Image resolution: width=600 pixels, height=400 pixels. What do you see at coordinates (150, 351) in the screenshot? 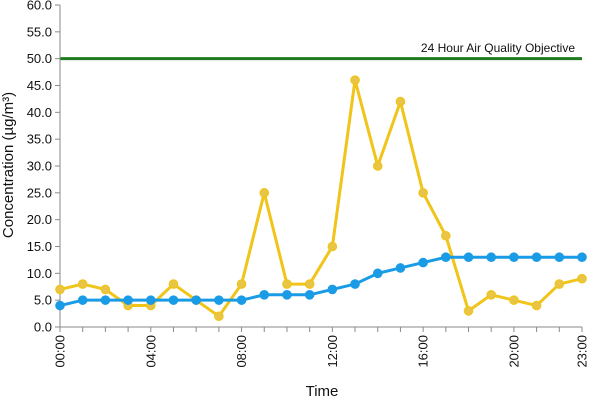
I see `x-tick-label: 04:00` at bounding box center [150, 351].